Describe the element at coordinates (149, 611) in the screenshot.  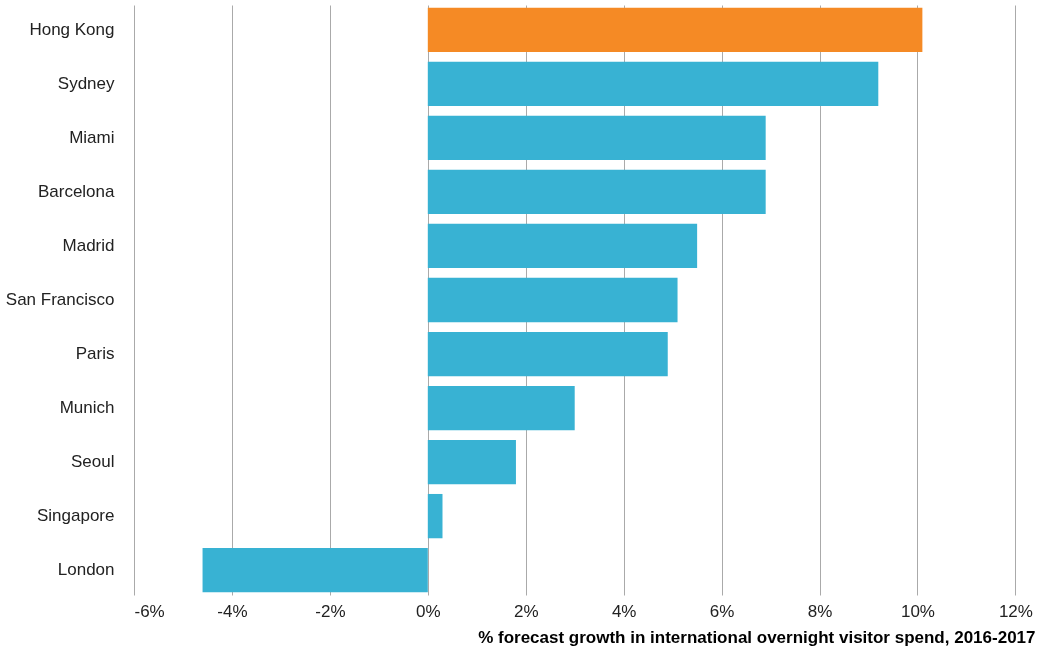
I see `x-tick-label: -6%` at that location.